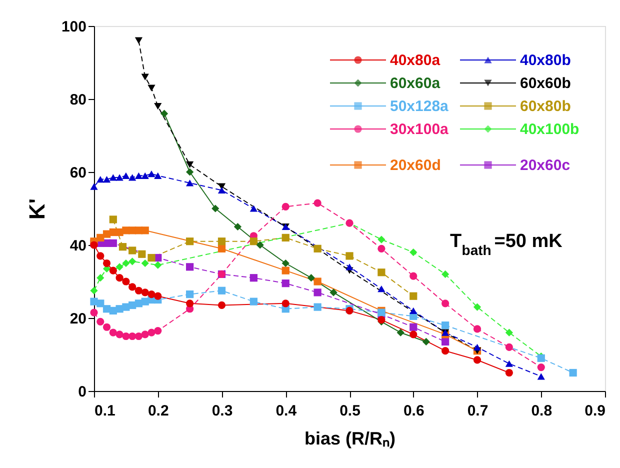 The height and width of the screenshot is (468, 620). What do you see at coordinates (541, 411) in the screenshot?
I see `x-tick-label: 0.8` at bounding box center [541, 411].